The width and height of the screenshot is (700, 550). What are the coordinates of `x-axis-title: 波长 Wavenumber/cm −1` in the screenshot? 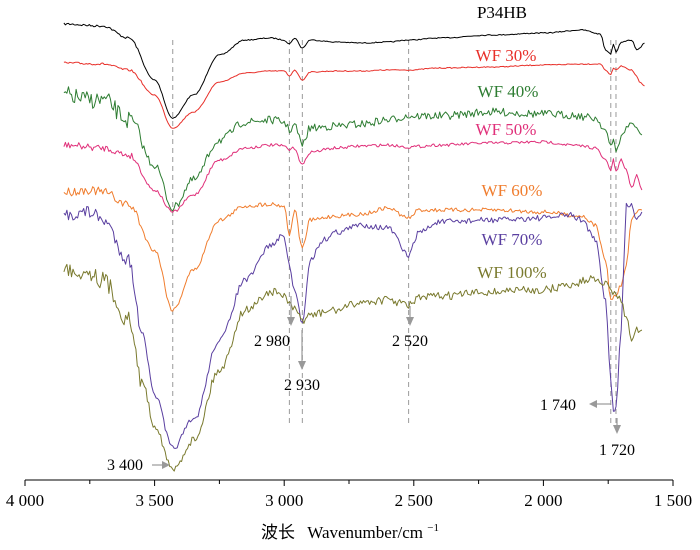 It's located at (350, 532).